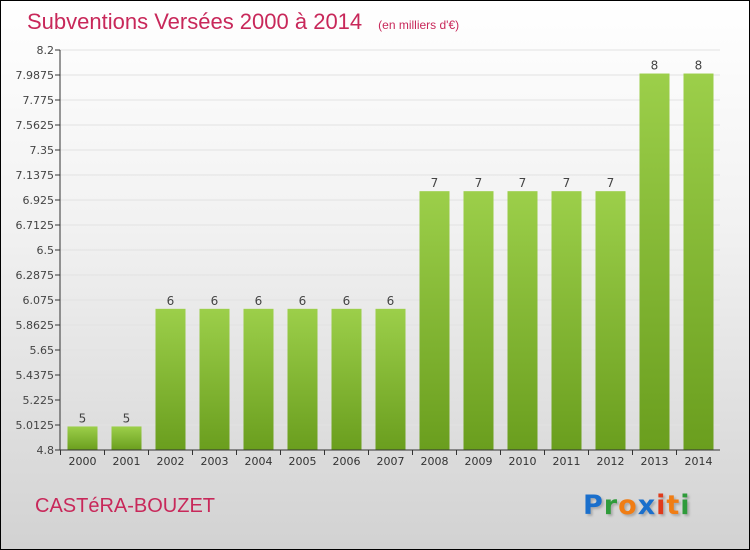 The width and height of the screenshot is (750, 550). Describe the element at coordinates (39, 400) in the screenshot. I see `y-tick-label: 5.225` at that location.